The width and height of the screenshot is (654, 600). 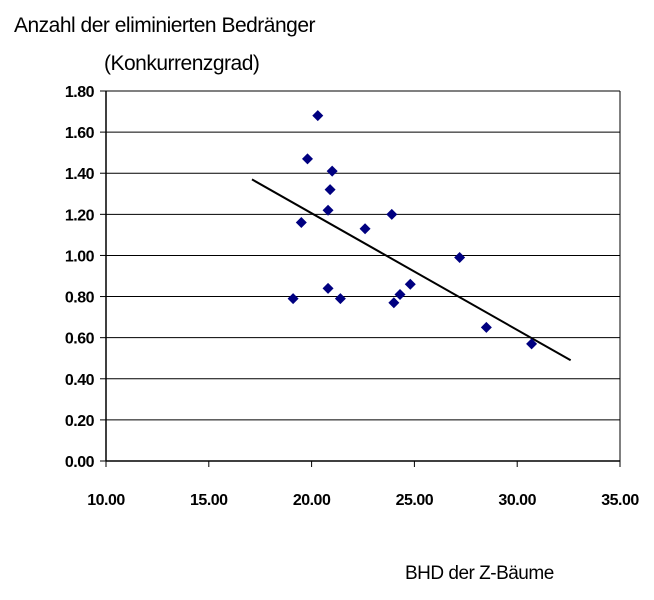 I want to click on y-tick-labels: 0.00 0.20 0.40 0.60 0.80 1.00 1.20 1.40 1.60 1.80, so click(x=80, y=277).